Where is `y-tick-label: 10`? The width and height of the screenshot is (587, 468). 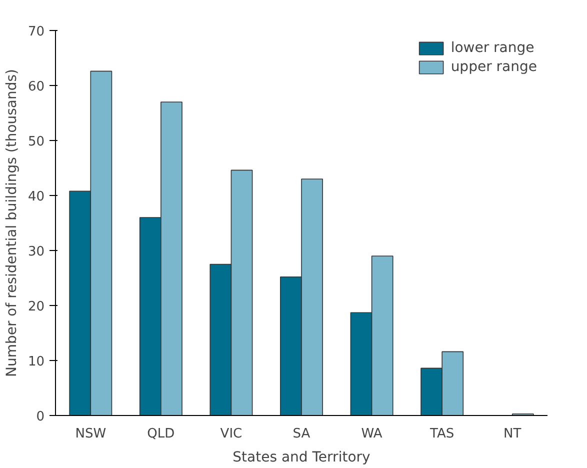
y-tick-label: 10 is located at coordinates (36, 362).